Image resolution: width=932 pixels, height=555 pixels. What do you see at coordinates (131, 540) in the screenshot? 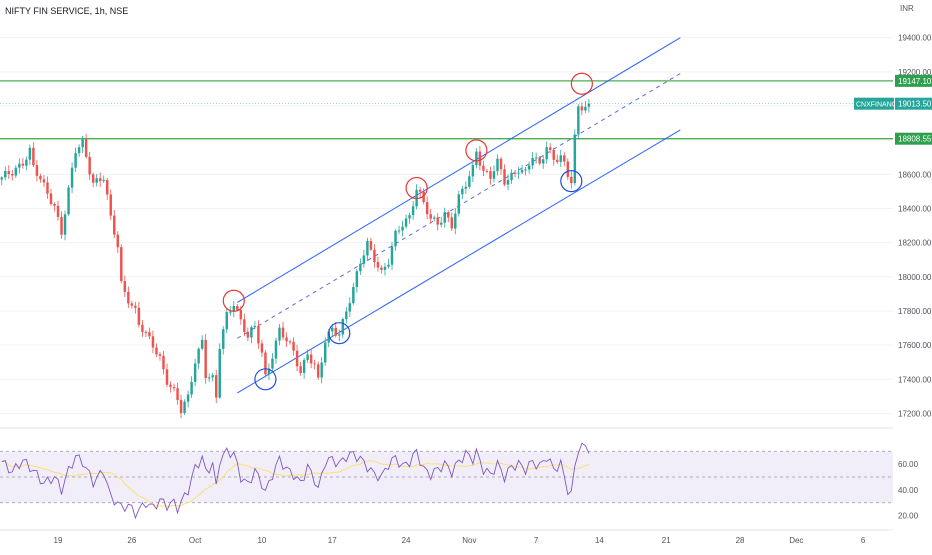
I see `time-tick-label: 26` at bounding box center [131, 540].